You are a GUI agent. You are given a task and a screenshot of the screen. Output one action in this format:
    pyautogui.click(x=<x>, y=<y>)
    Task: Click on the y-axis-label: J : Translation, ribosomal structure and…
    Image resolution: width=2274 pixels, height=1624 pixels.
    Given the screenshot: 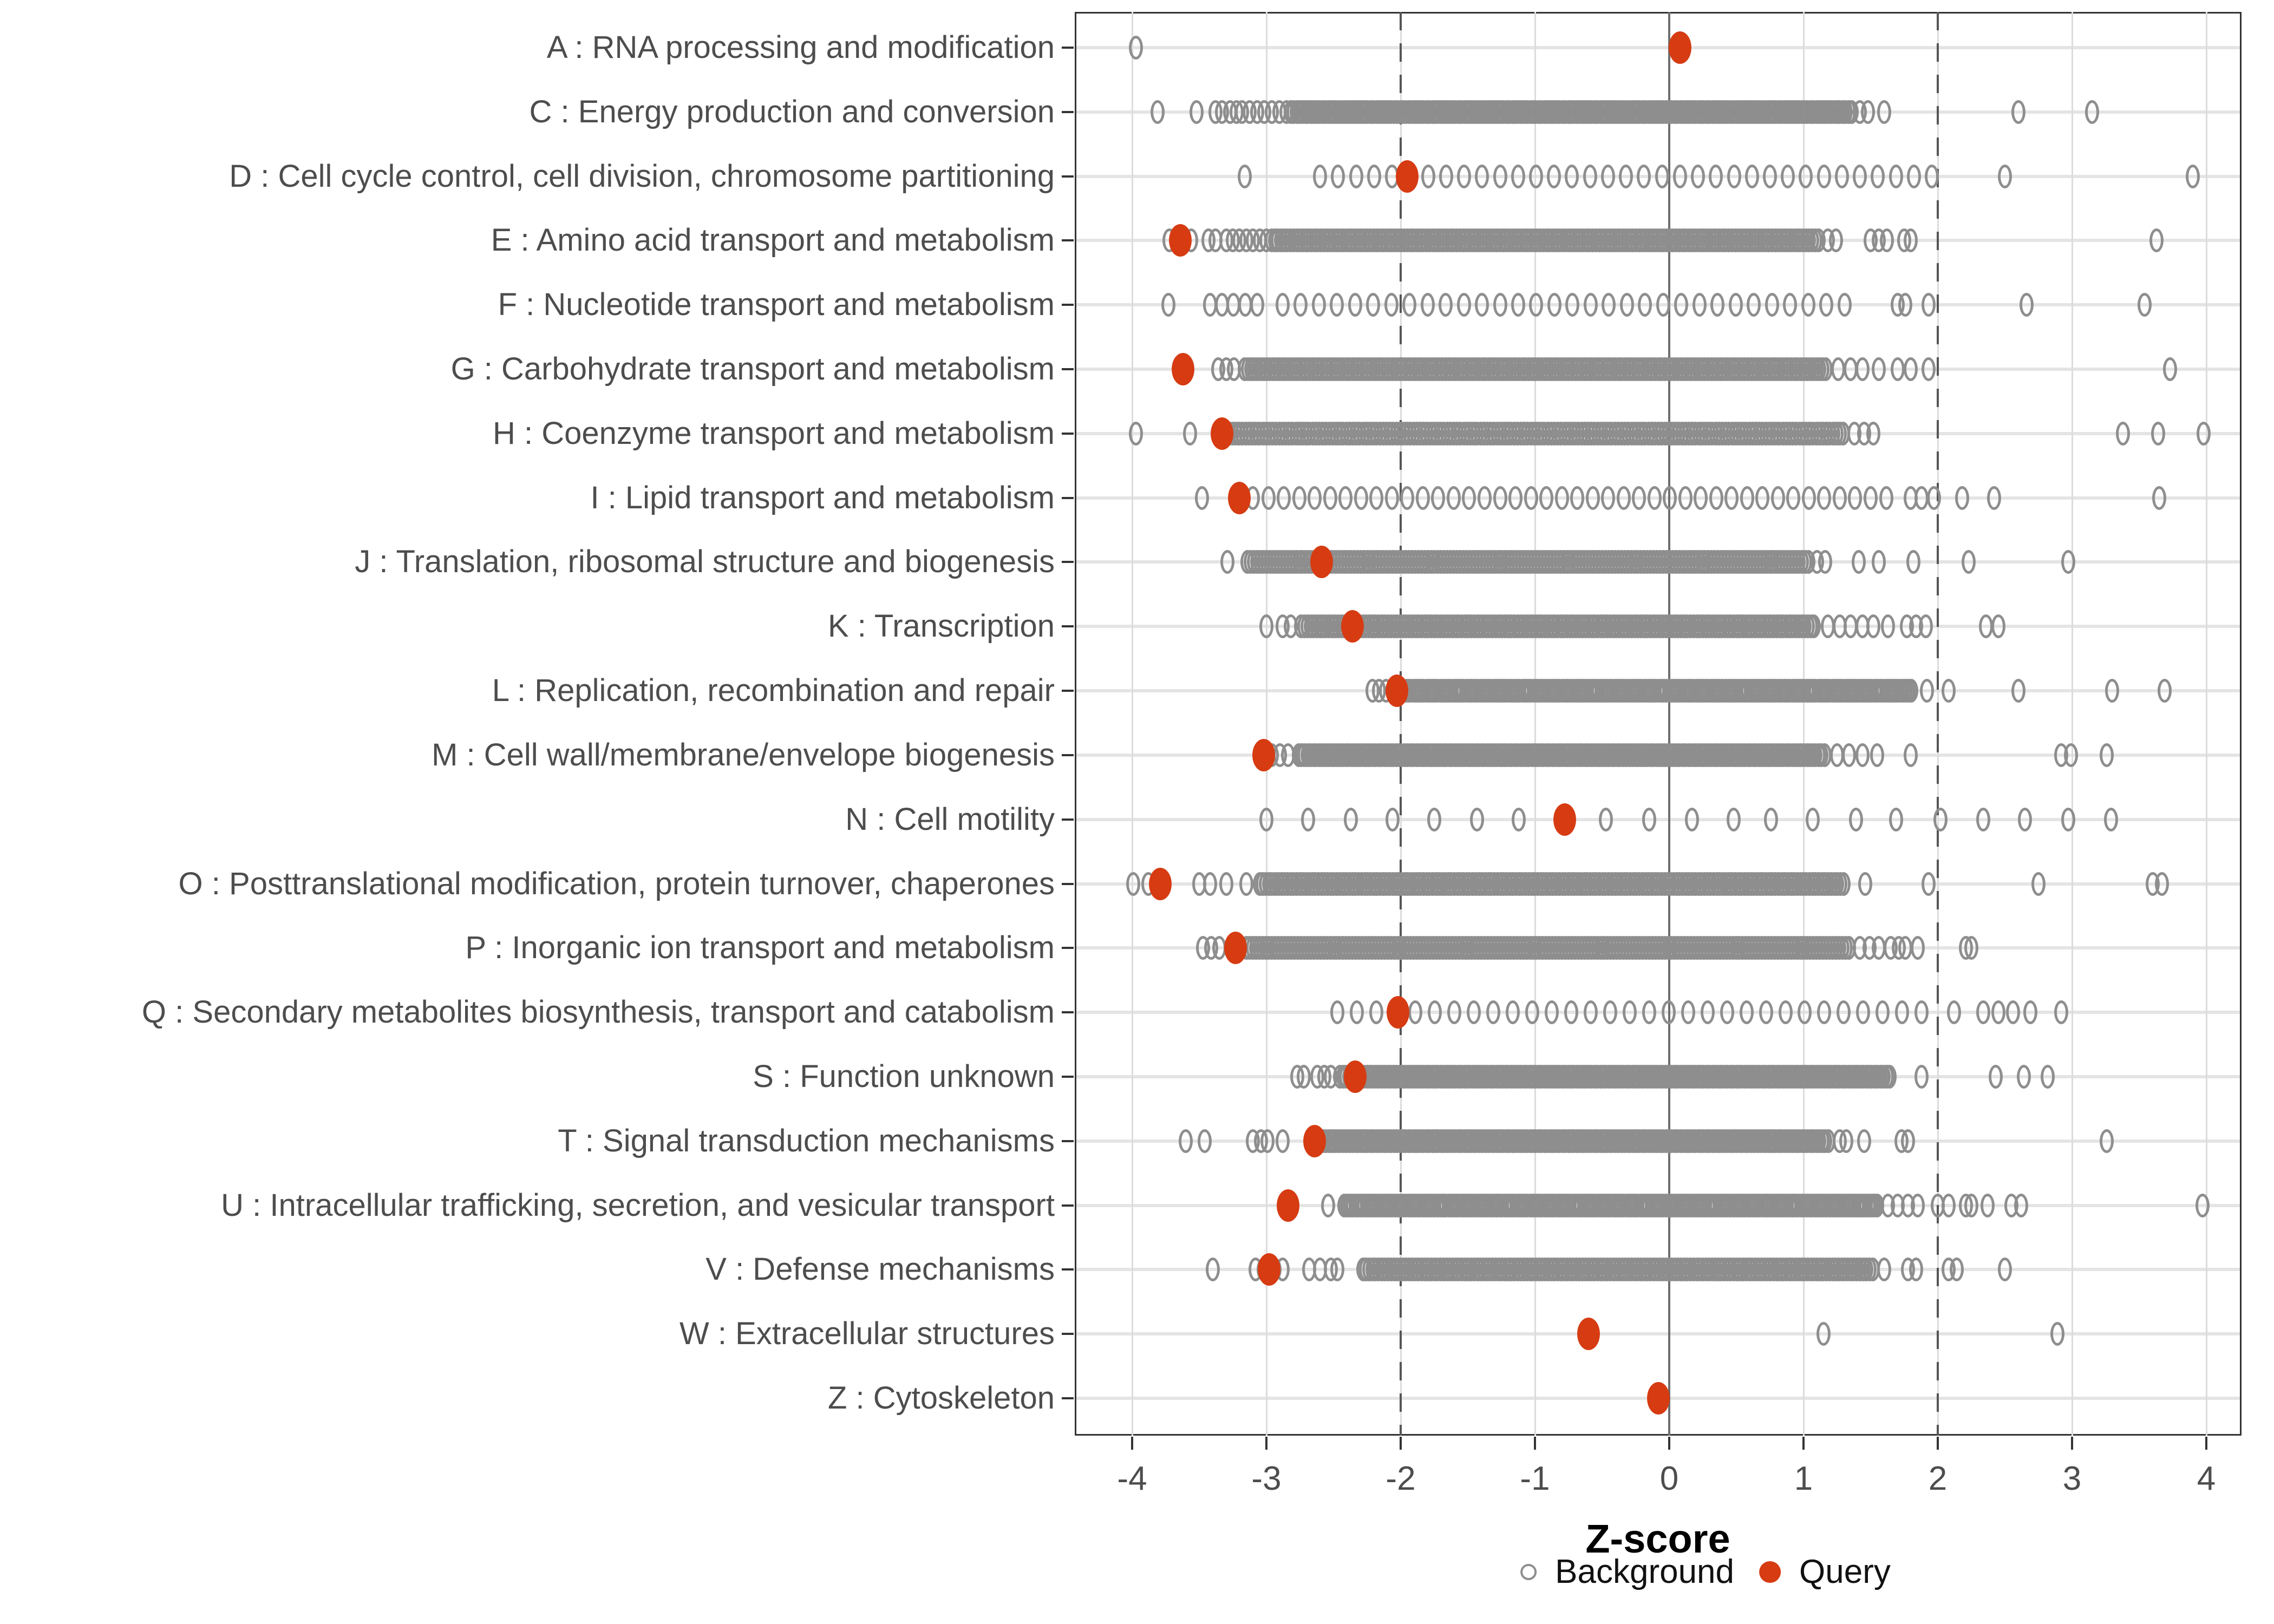 What is the action you would take?
    pyautogui.click(x=705, y=562)
    